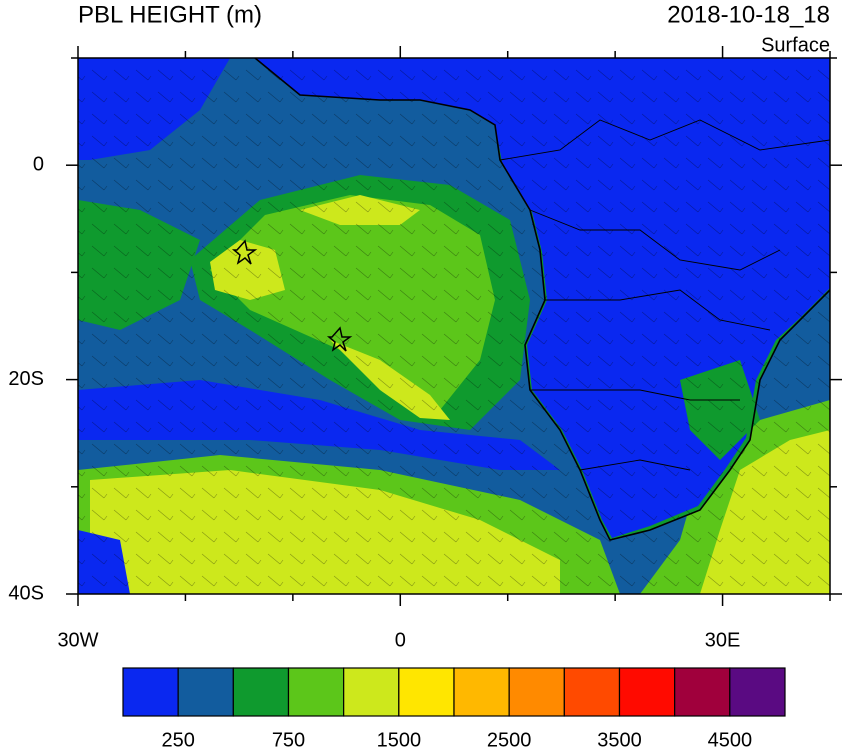  I want to click on lat-tick-label: 40S, so click(26, 593).